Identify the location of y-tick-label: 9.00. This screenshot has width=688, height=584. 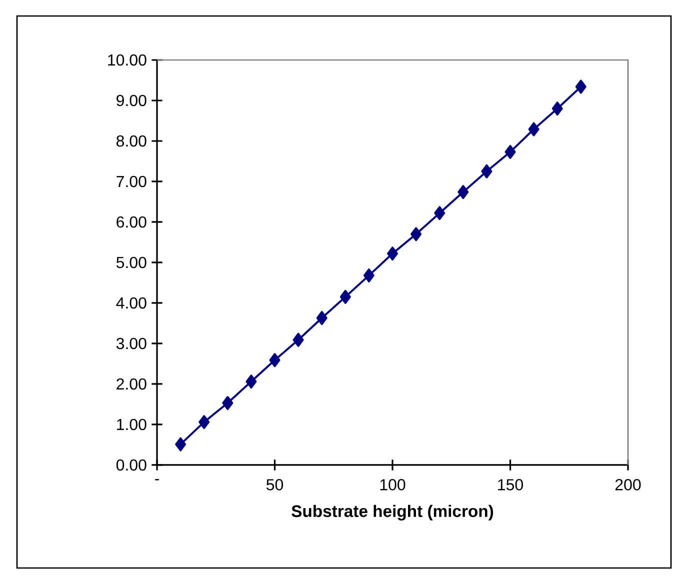
(131, 100).